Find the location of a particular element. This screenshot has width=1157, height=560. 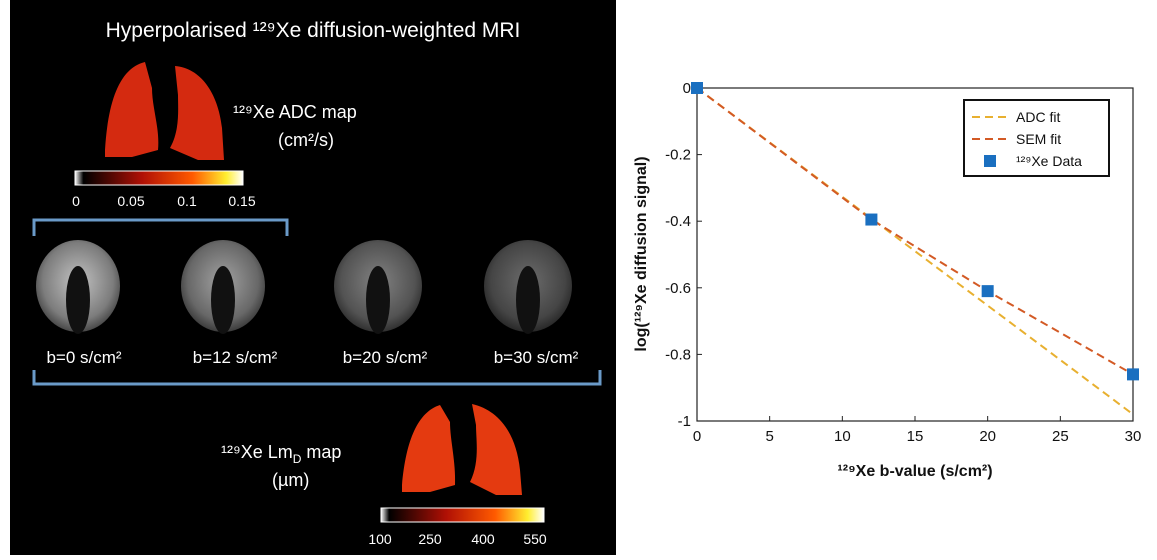

adc-tick-2: 0.1 is located at coordinates (187, 201).